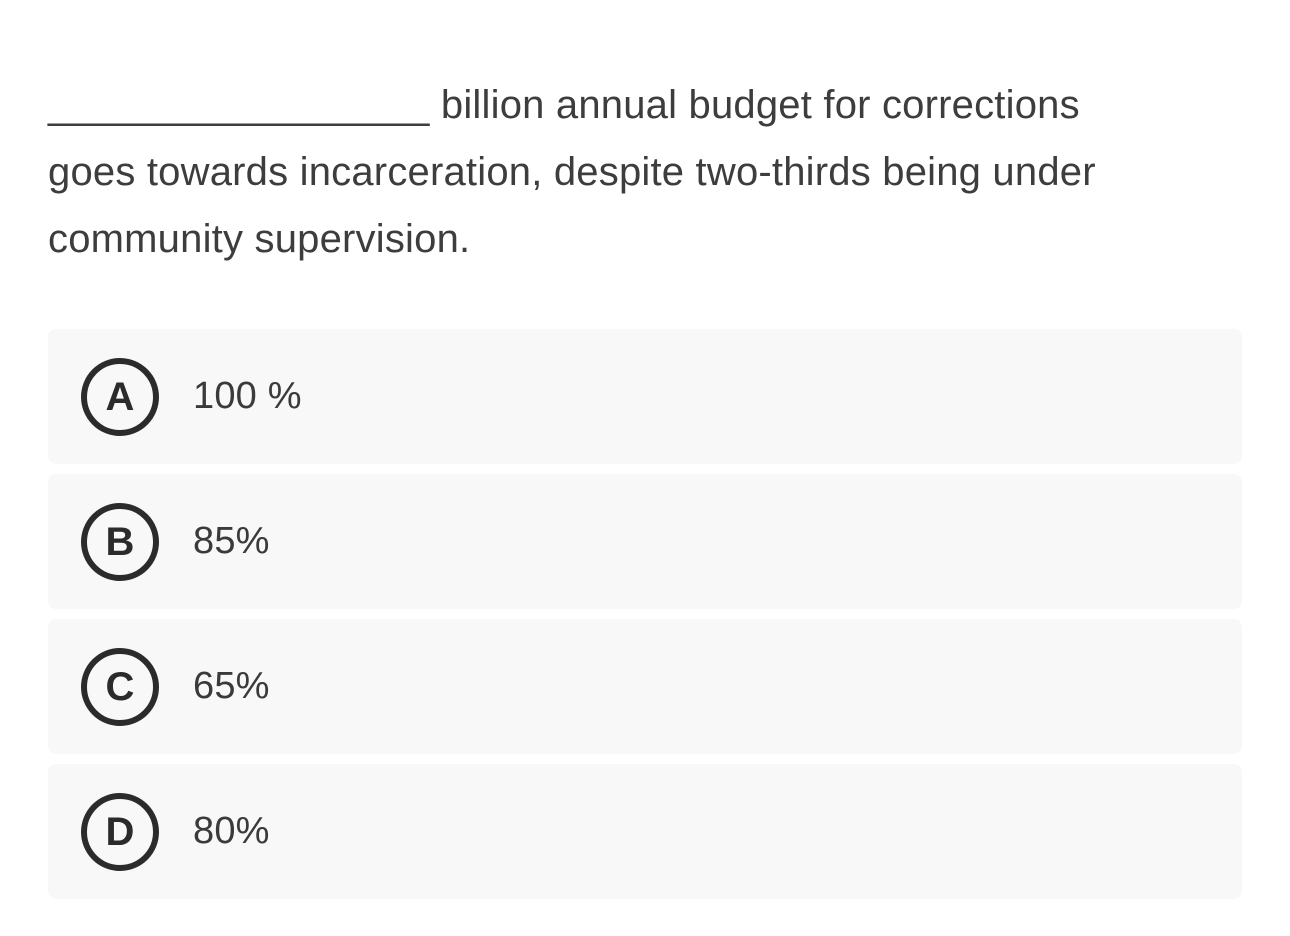 Image resolution: width=1290 pixels, height=936 pixels. Describe the element at coordinates (259, 239) in the screenshot. I see `question-line-3: community supervision.` at that location.